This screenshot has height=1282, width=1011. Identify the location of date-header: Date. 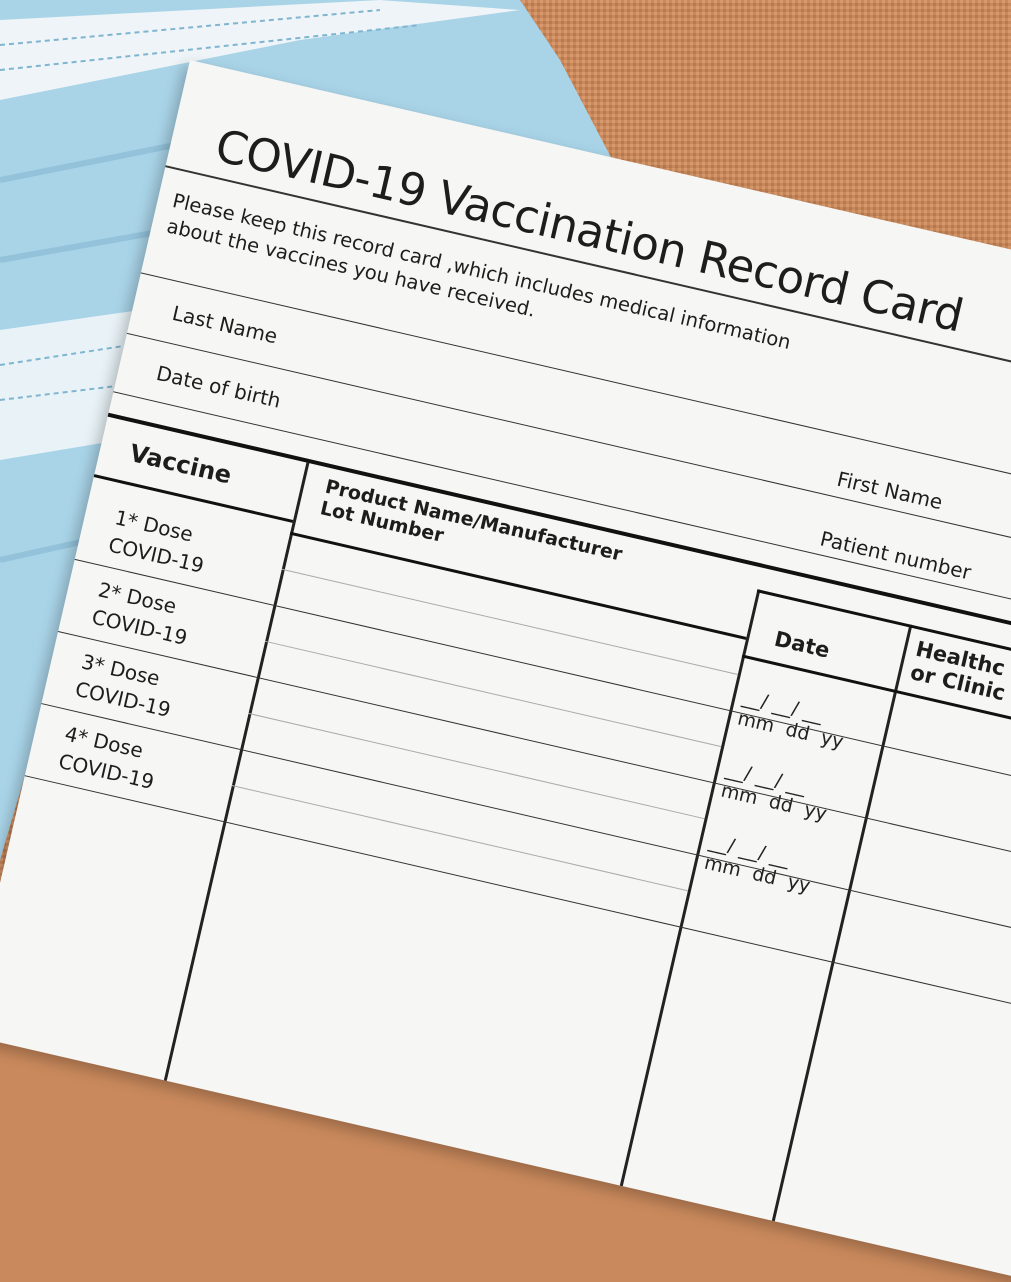
(802, 644).